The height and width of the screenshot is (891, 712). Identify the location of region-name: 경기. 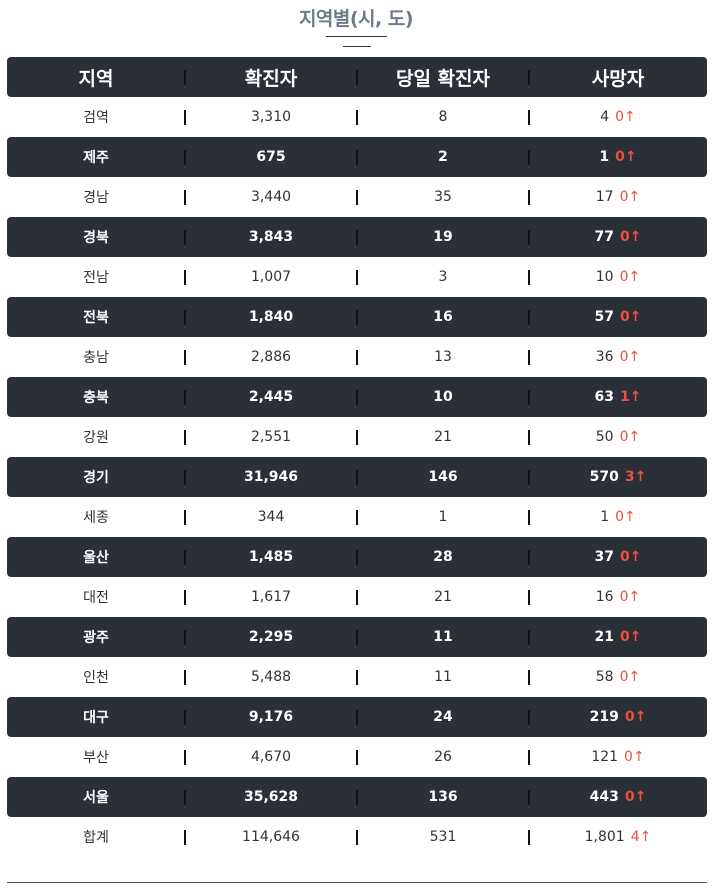
(96, 478).